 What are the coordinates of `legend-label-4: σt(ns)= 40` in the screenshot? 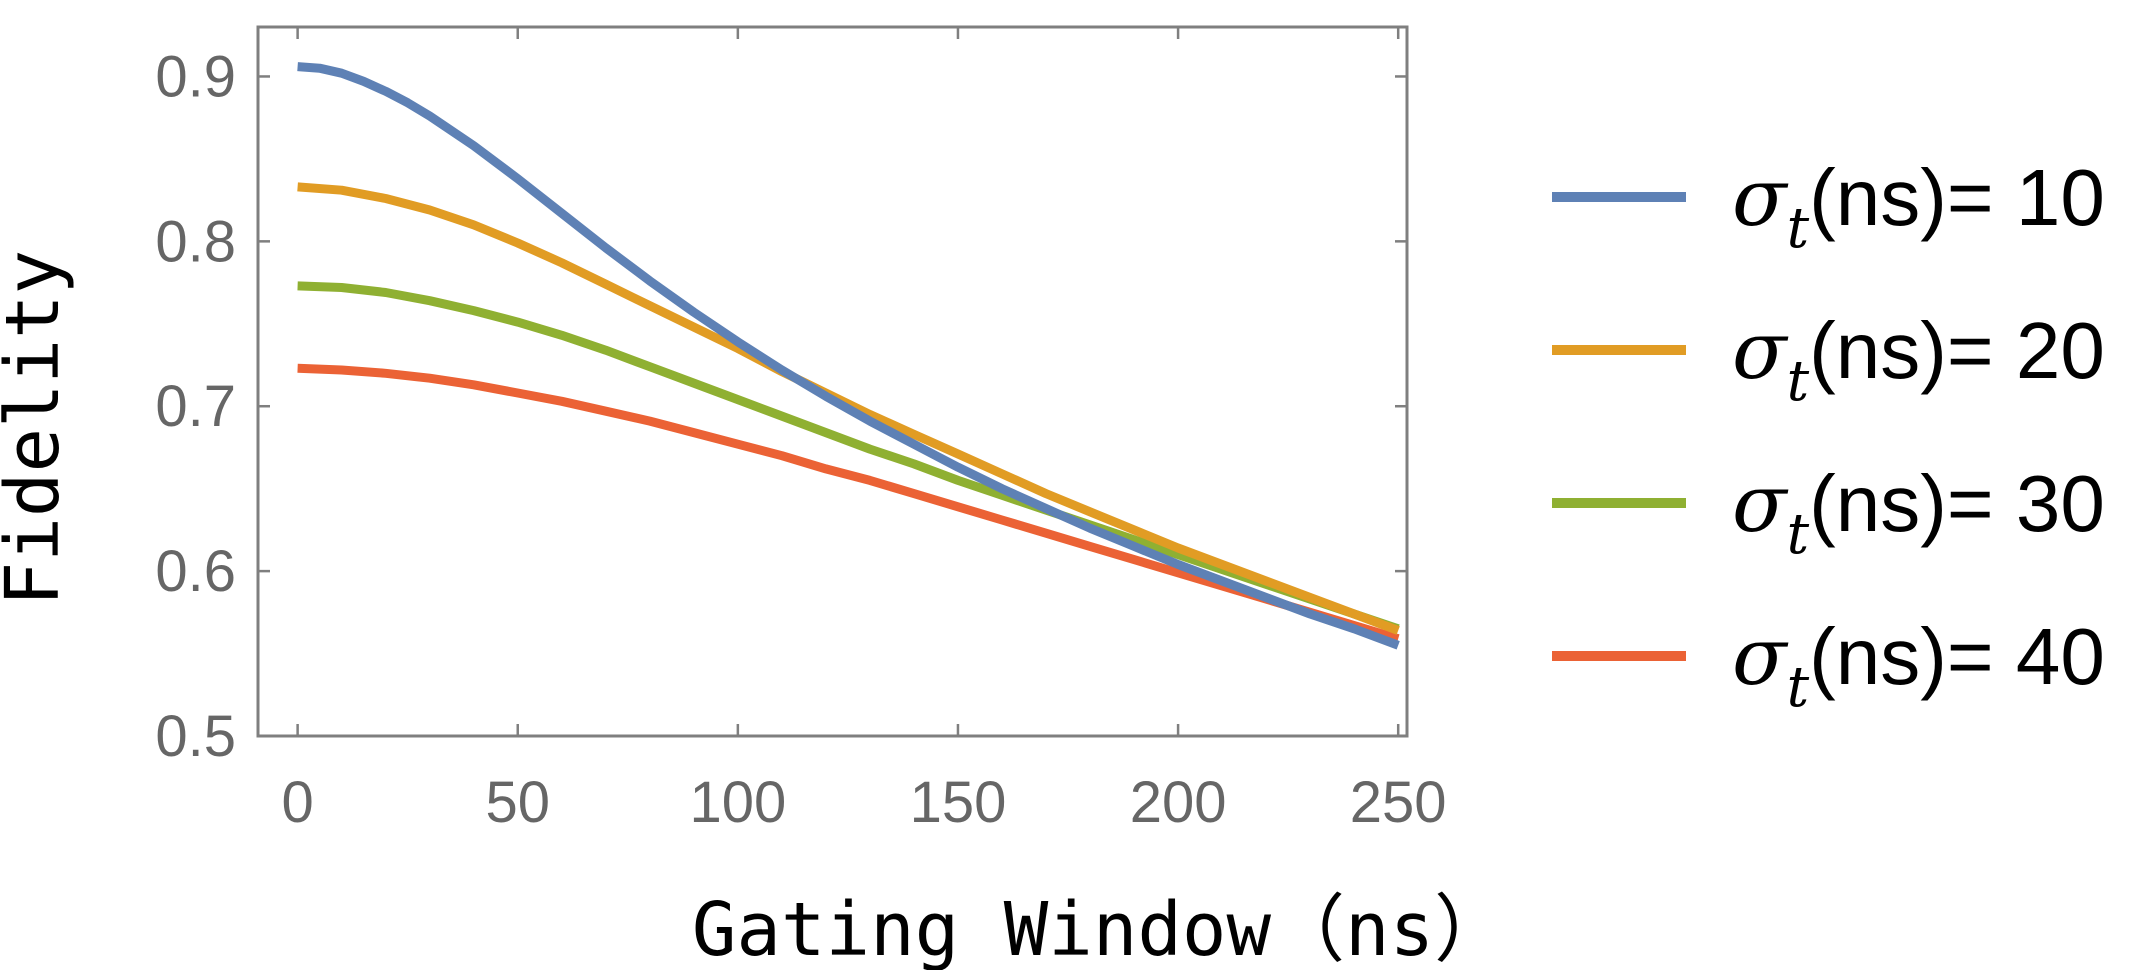 It's located at (1918, 665).